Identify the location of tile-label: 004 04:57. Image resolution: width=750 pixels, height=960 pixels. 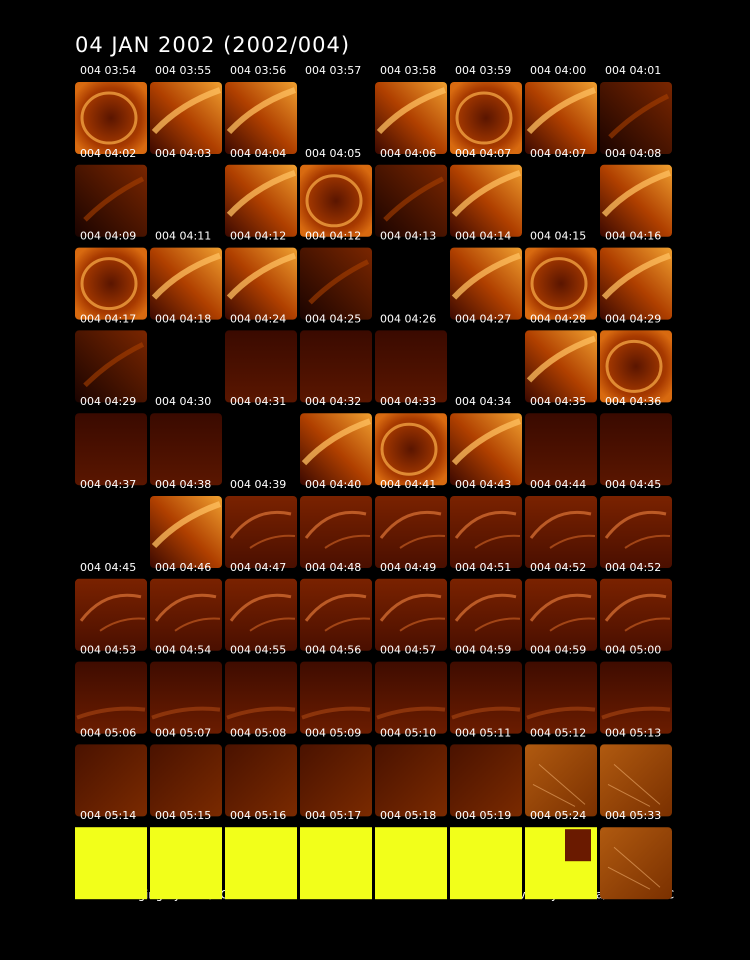
(408, 650).